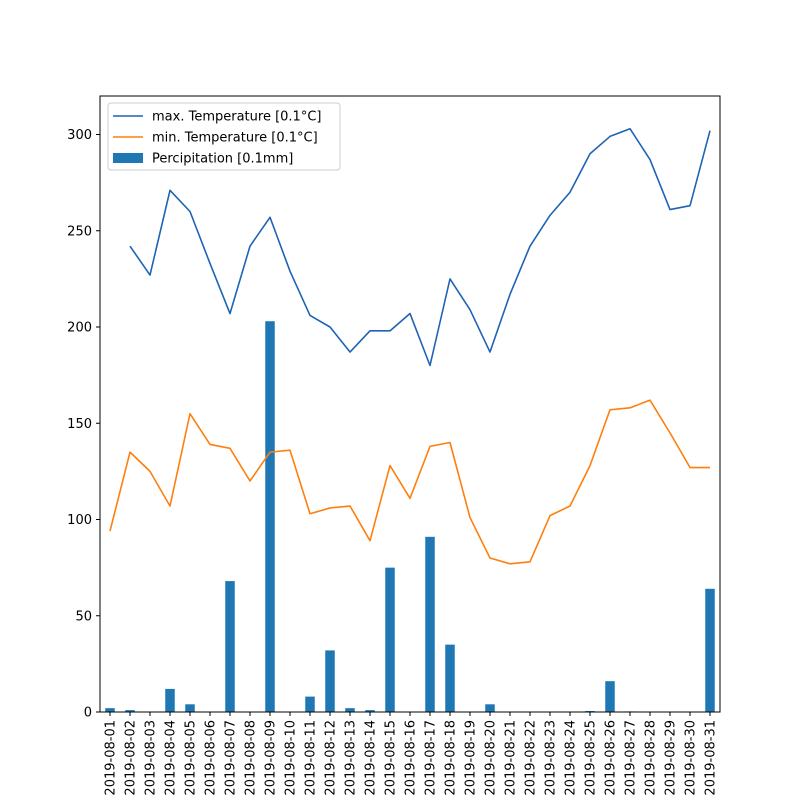 This screenshot has height=800, width=800. Describe the element at coordinates (571, 758) in the screenshot. I see `x-tick-label: 2019-08-24` at that location.